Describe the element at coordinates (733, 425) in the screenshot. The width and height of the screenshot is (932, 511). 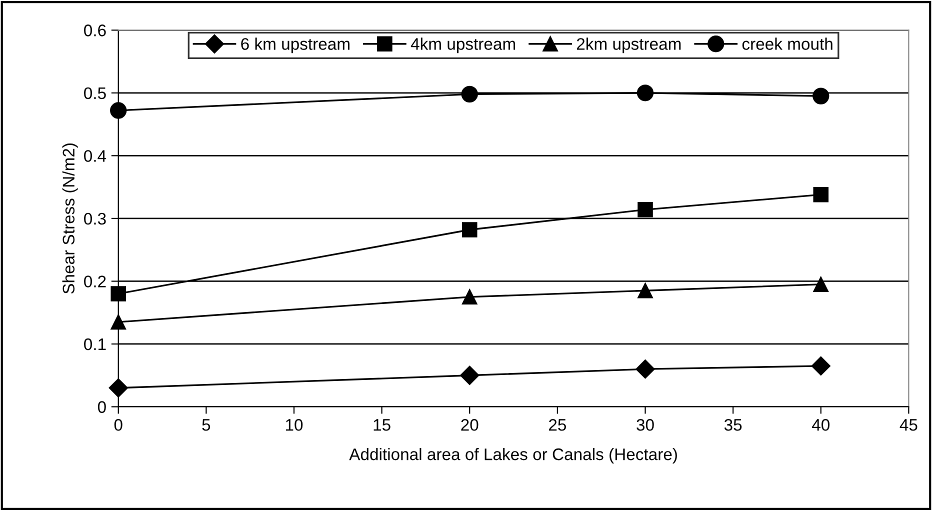
I see `x-tick-label: 35` at that location.